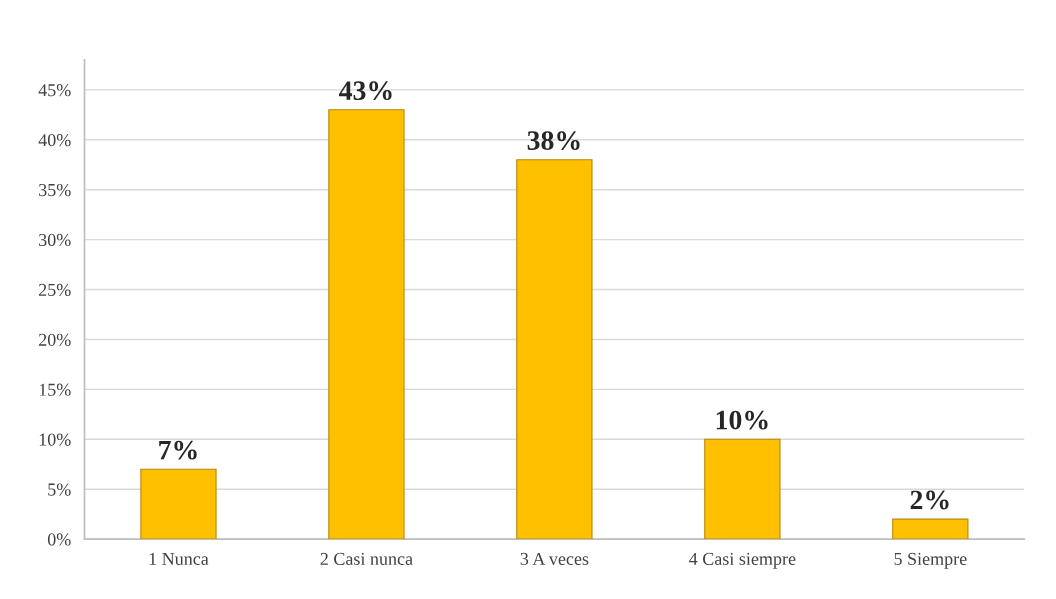 This screenshot has width=1056, height=599. I want to click on data-label: 38%, so click(553, 141).